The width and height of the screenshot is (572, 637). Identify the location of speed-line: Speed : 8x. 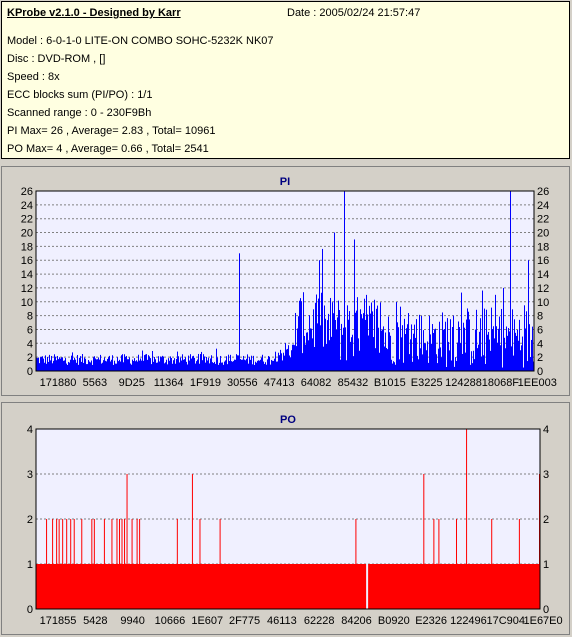
(33, 77).